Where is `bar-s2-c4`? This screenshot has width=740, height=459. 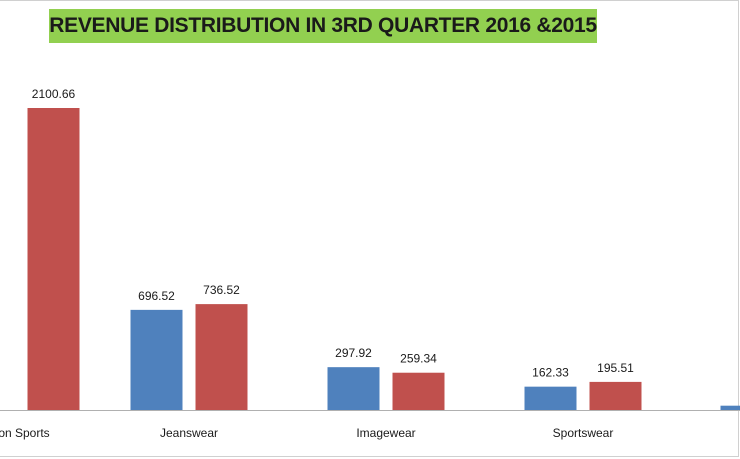
bar-s2-c4 is located at coordinates (615, 395).